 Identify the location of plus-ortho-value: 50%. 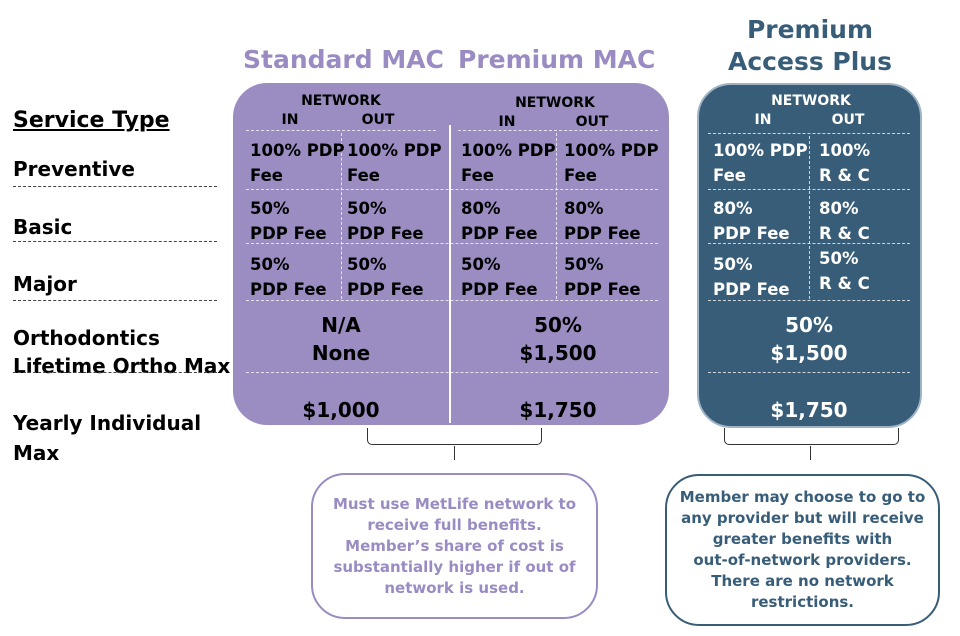
(809, 325).